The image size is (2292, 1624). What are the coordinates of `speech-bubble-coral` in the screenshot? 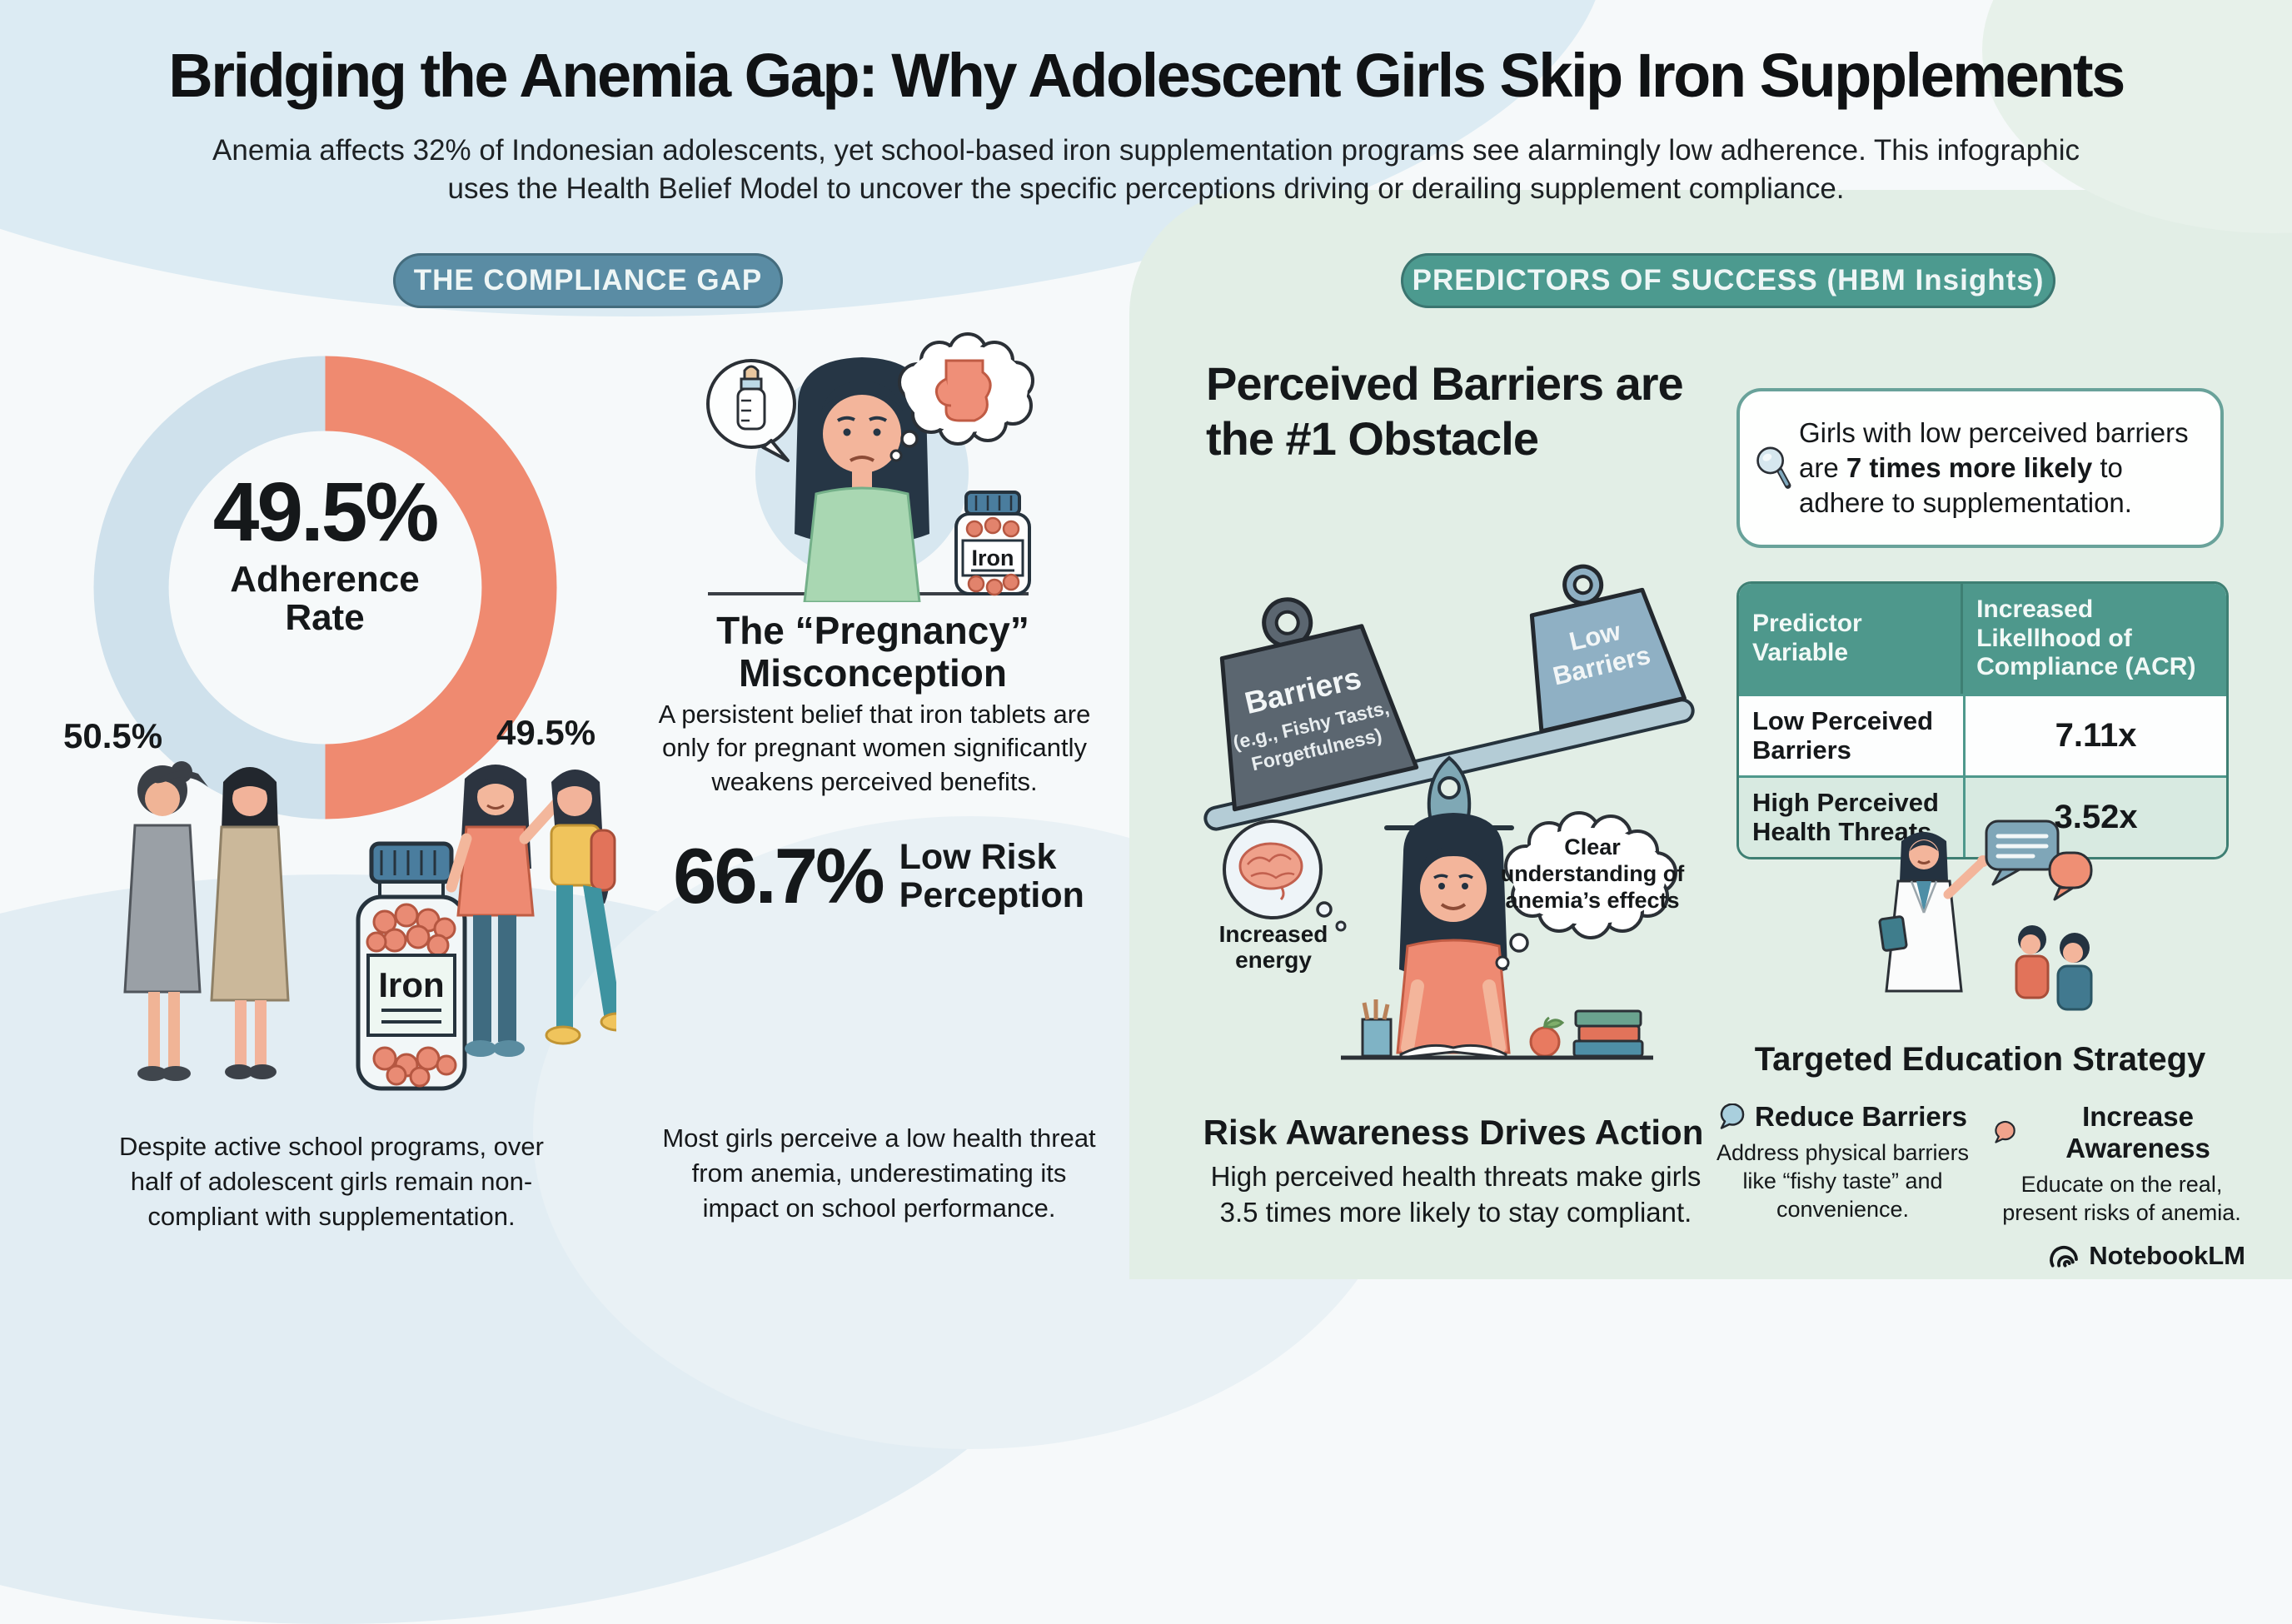 It's located at (2070, 876).